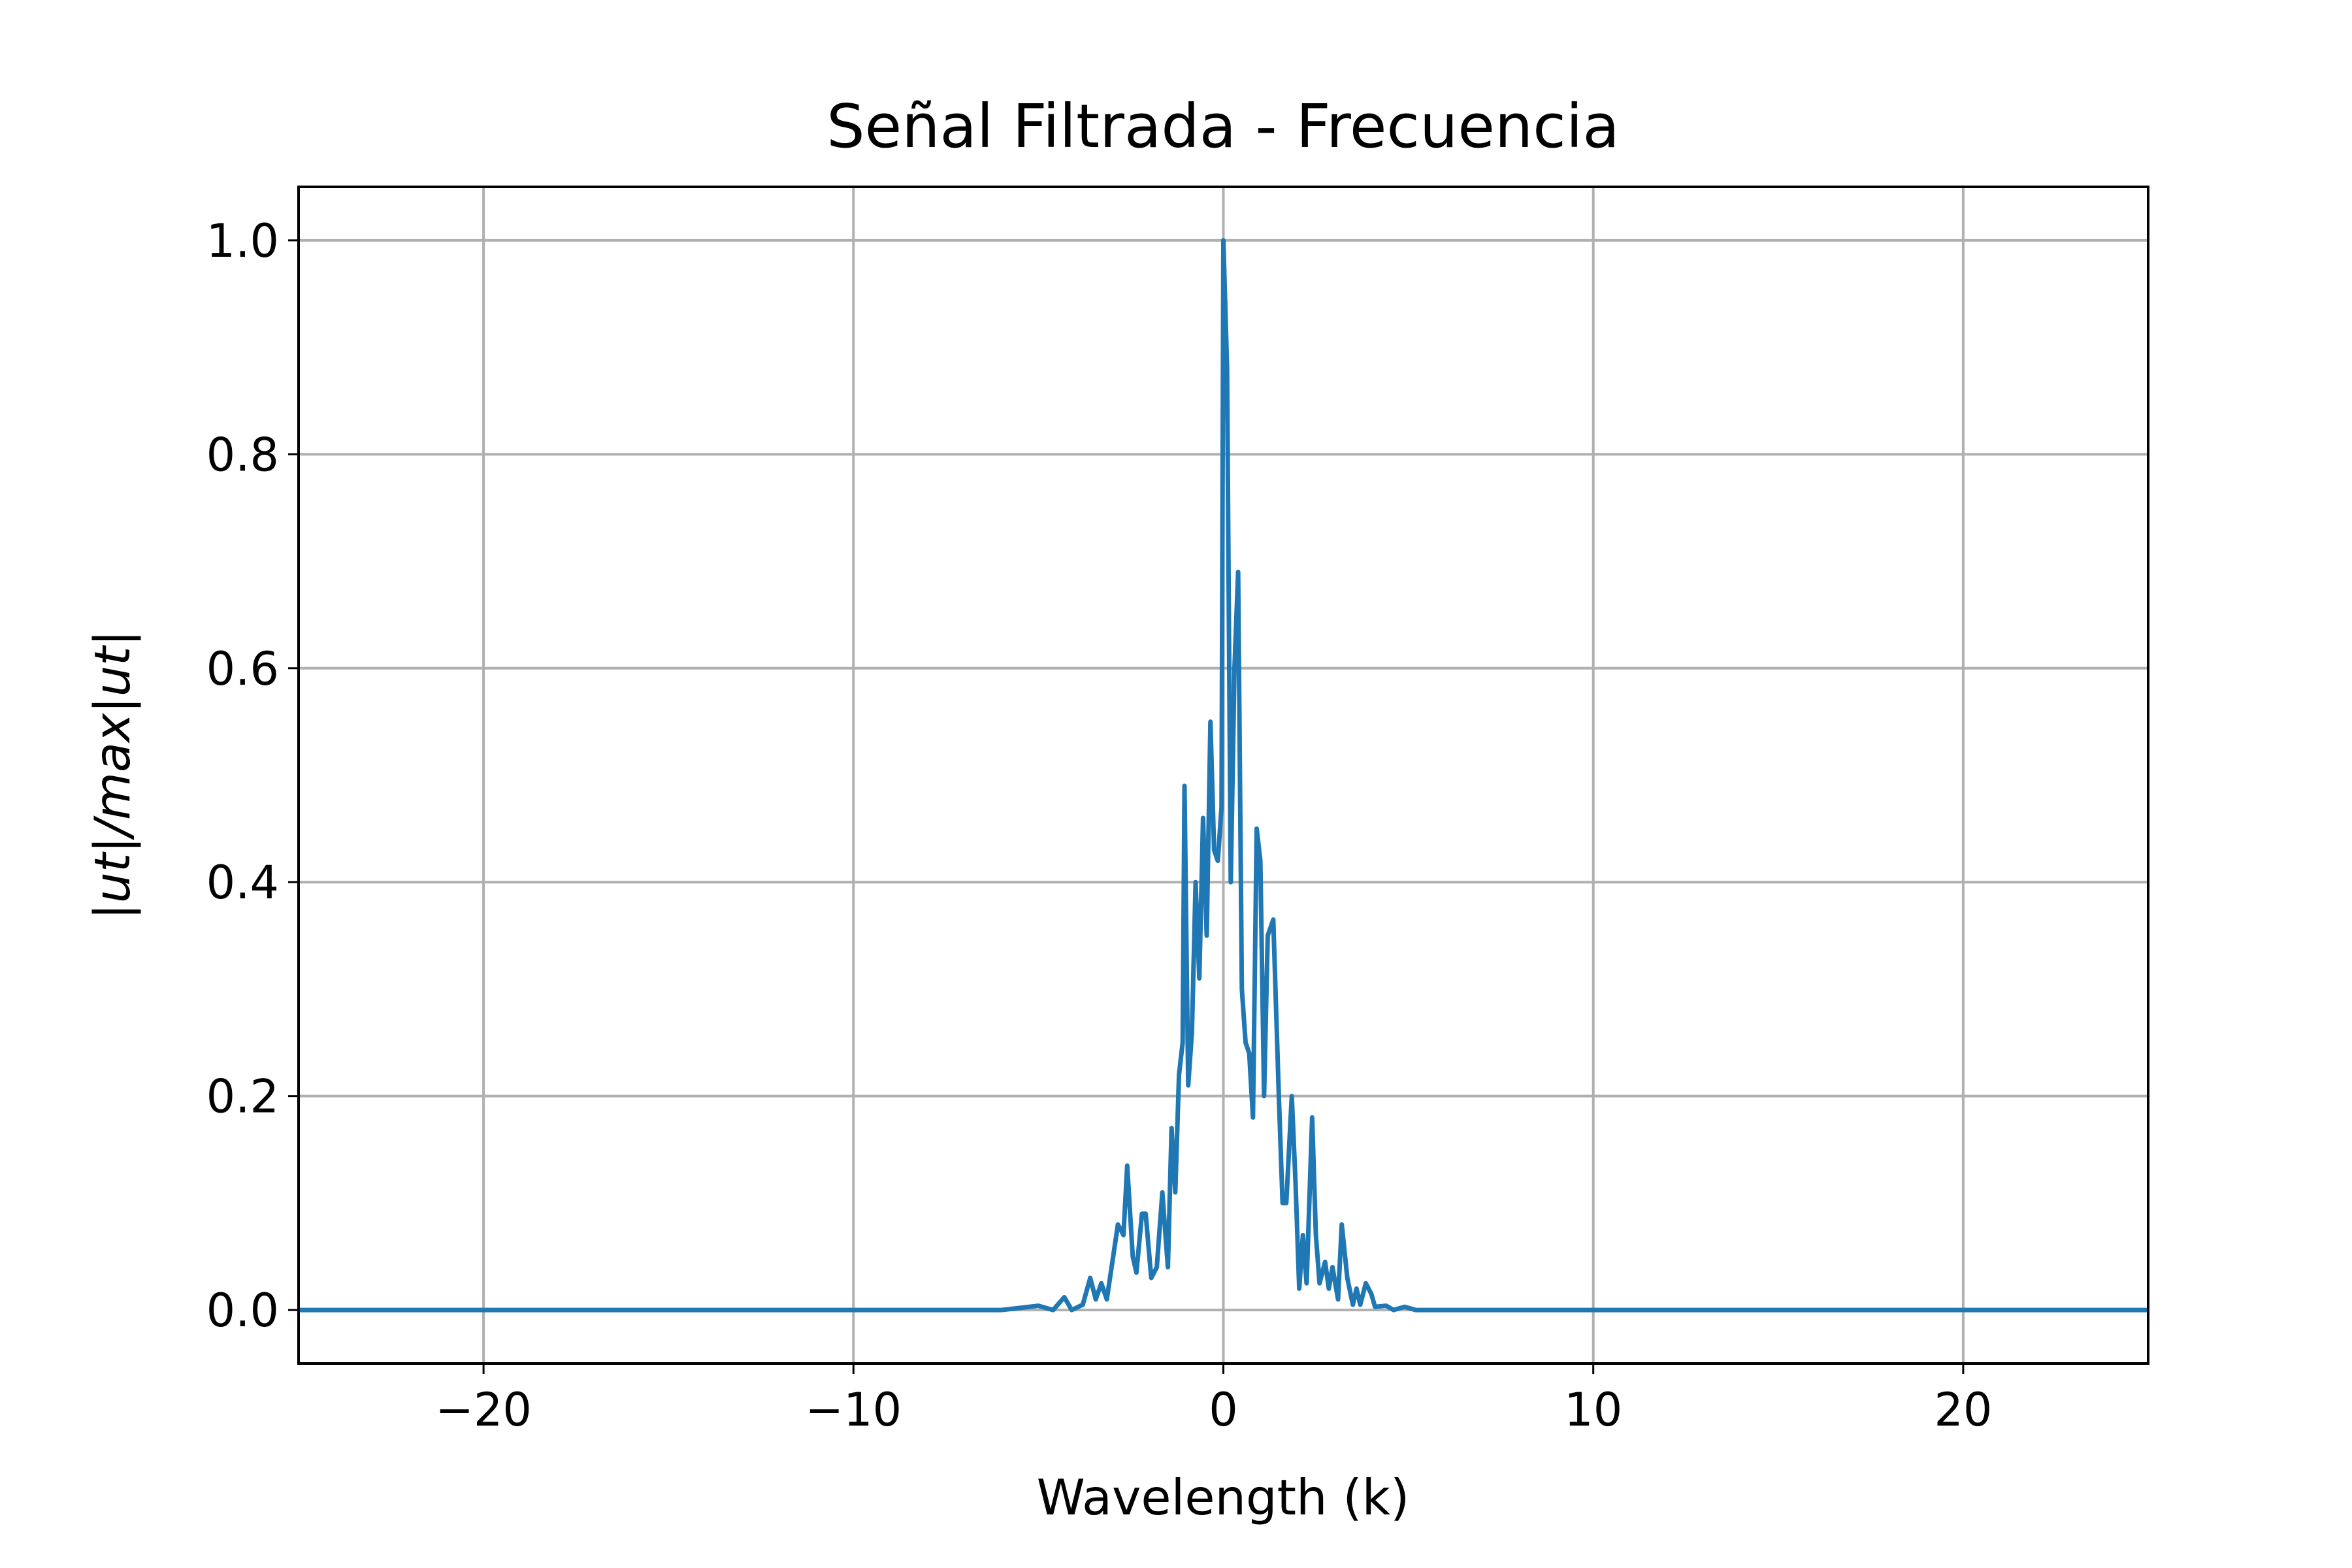  What do you see at coordinates (853, 1410) in the screenshot?
I see `x-tick-label: −10` at bounding box center [853, 1410].